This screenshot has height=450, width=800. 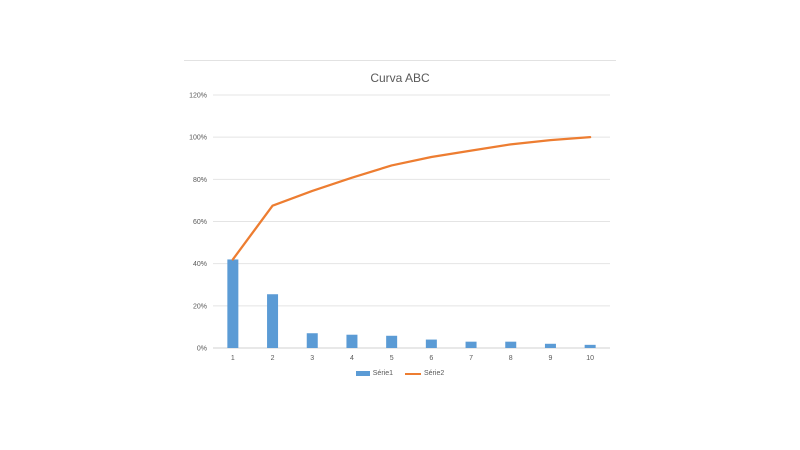 I want to click on x-tick-label: 5, so click(x=392, y=358).